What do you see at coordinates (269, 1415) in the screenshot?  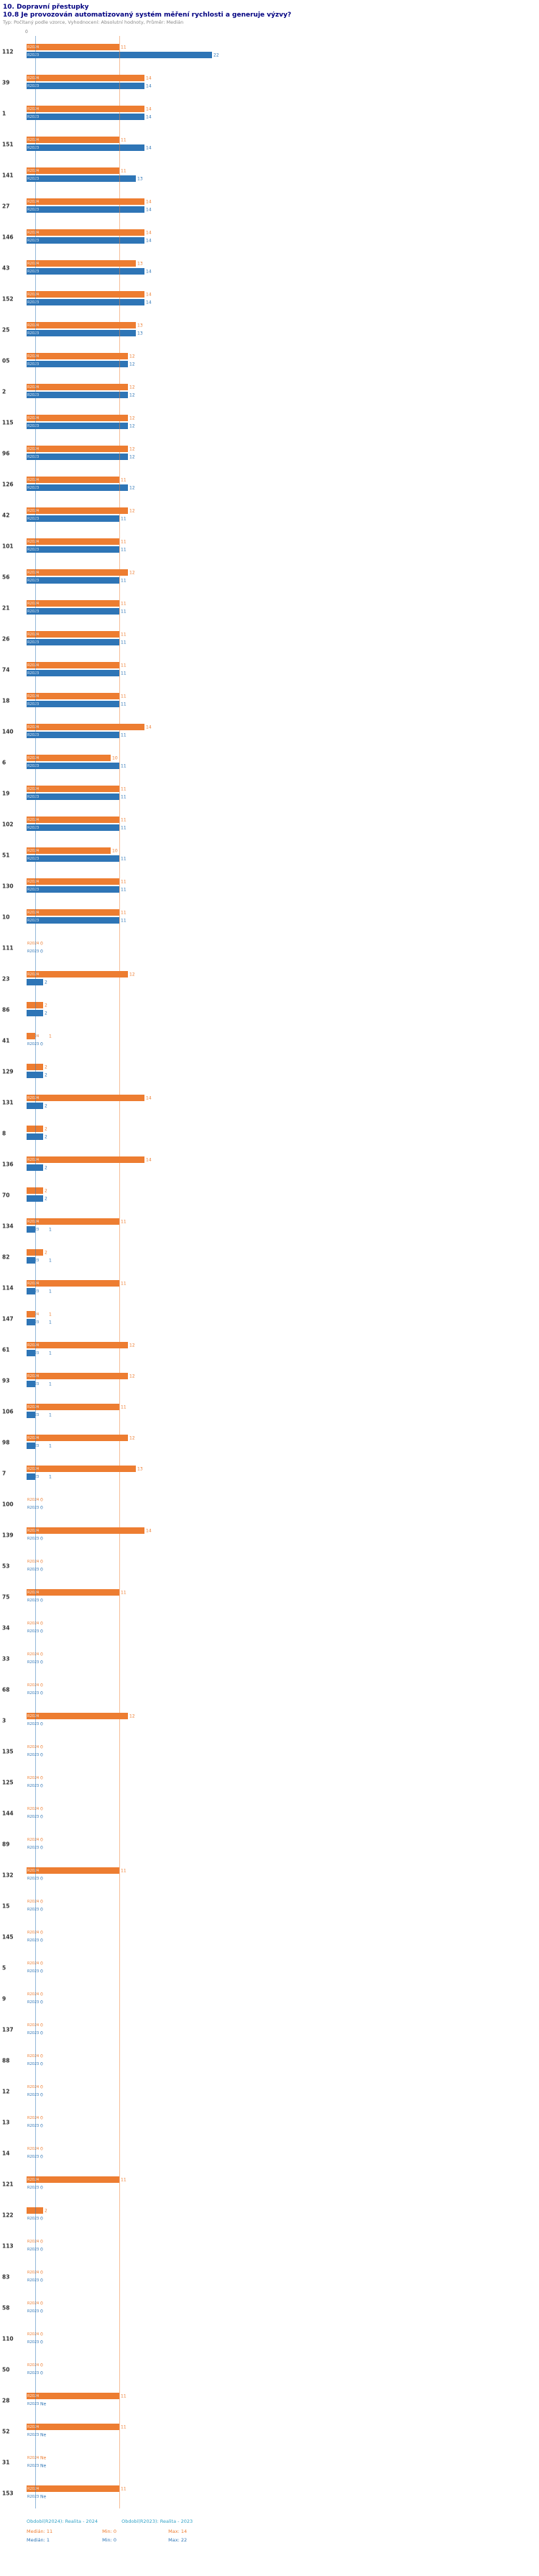 I see `bar-line-r2023: R2023 1` at bounding box center [269, 1415].